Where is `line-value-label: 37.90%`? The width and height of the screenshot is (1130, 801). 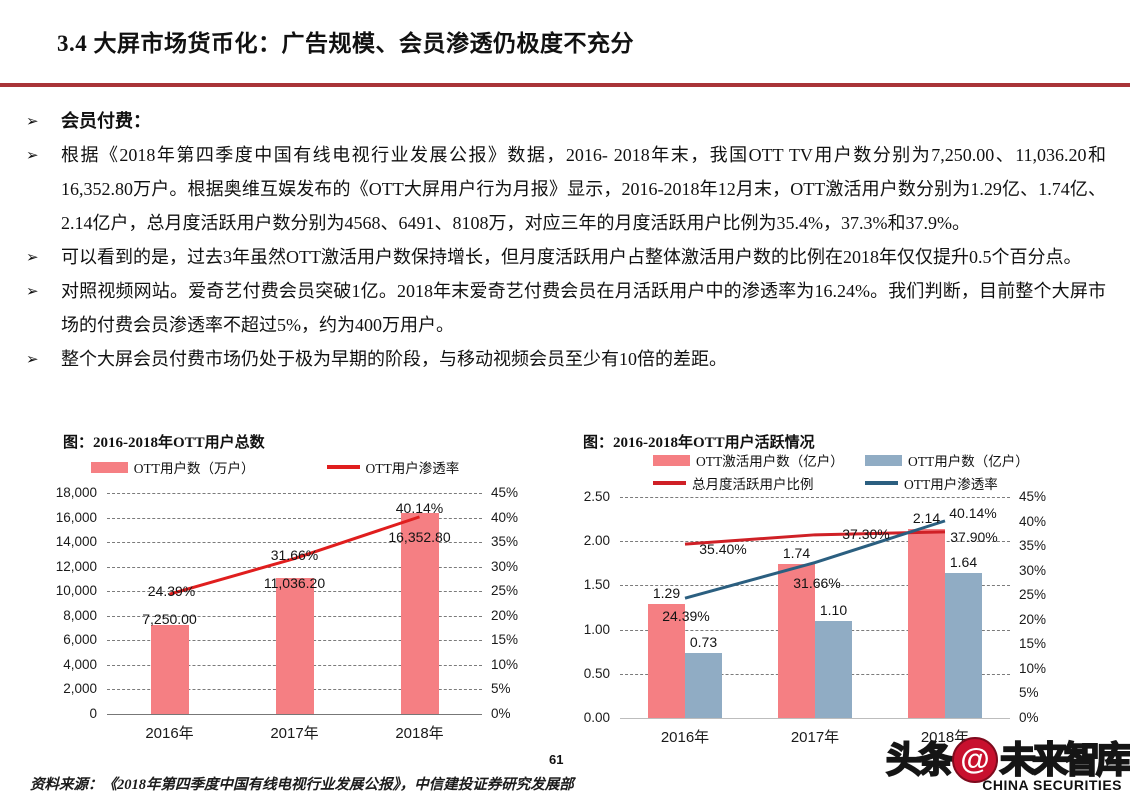
line-value-label: 37.90% is located at coordinates (974, 536).